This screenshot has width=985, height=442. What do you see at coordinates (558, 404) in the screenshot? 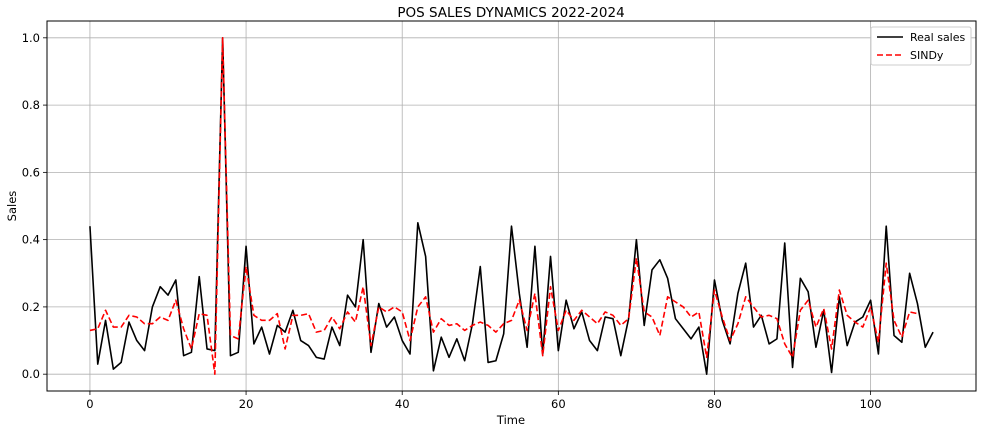
I see `x-tick-label: 60` at bounding box center [558, 404].